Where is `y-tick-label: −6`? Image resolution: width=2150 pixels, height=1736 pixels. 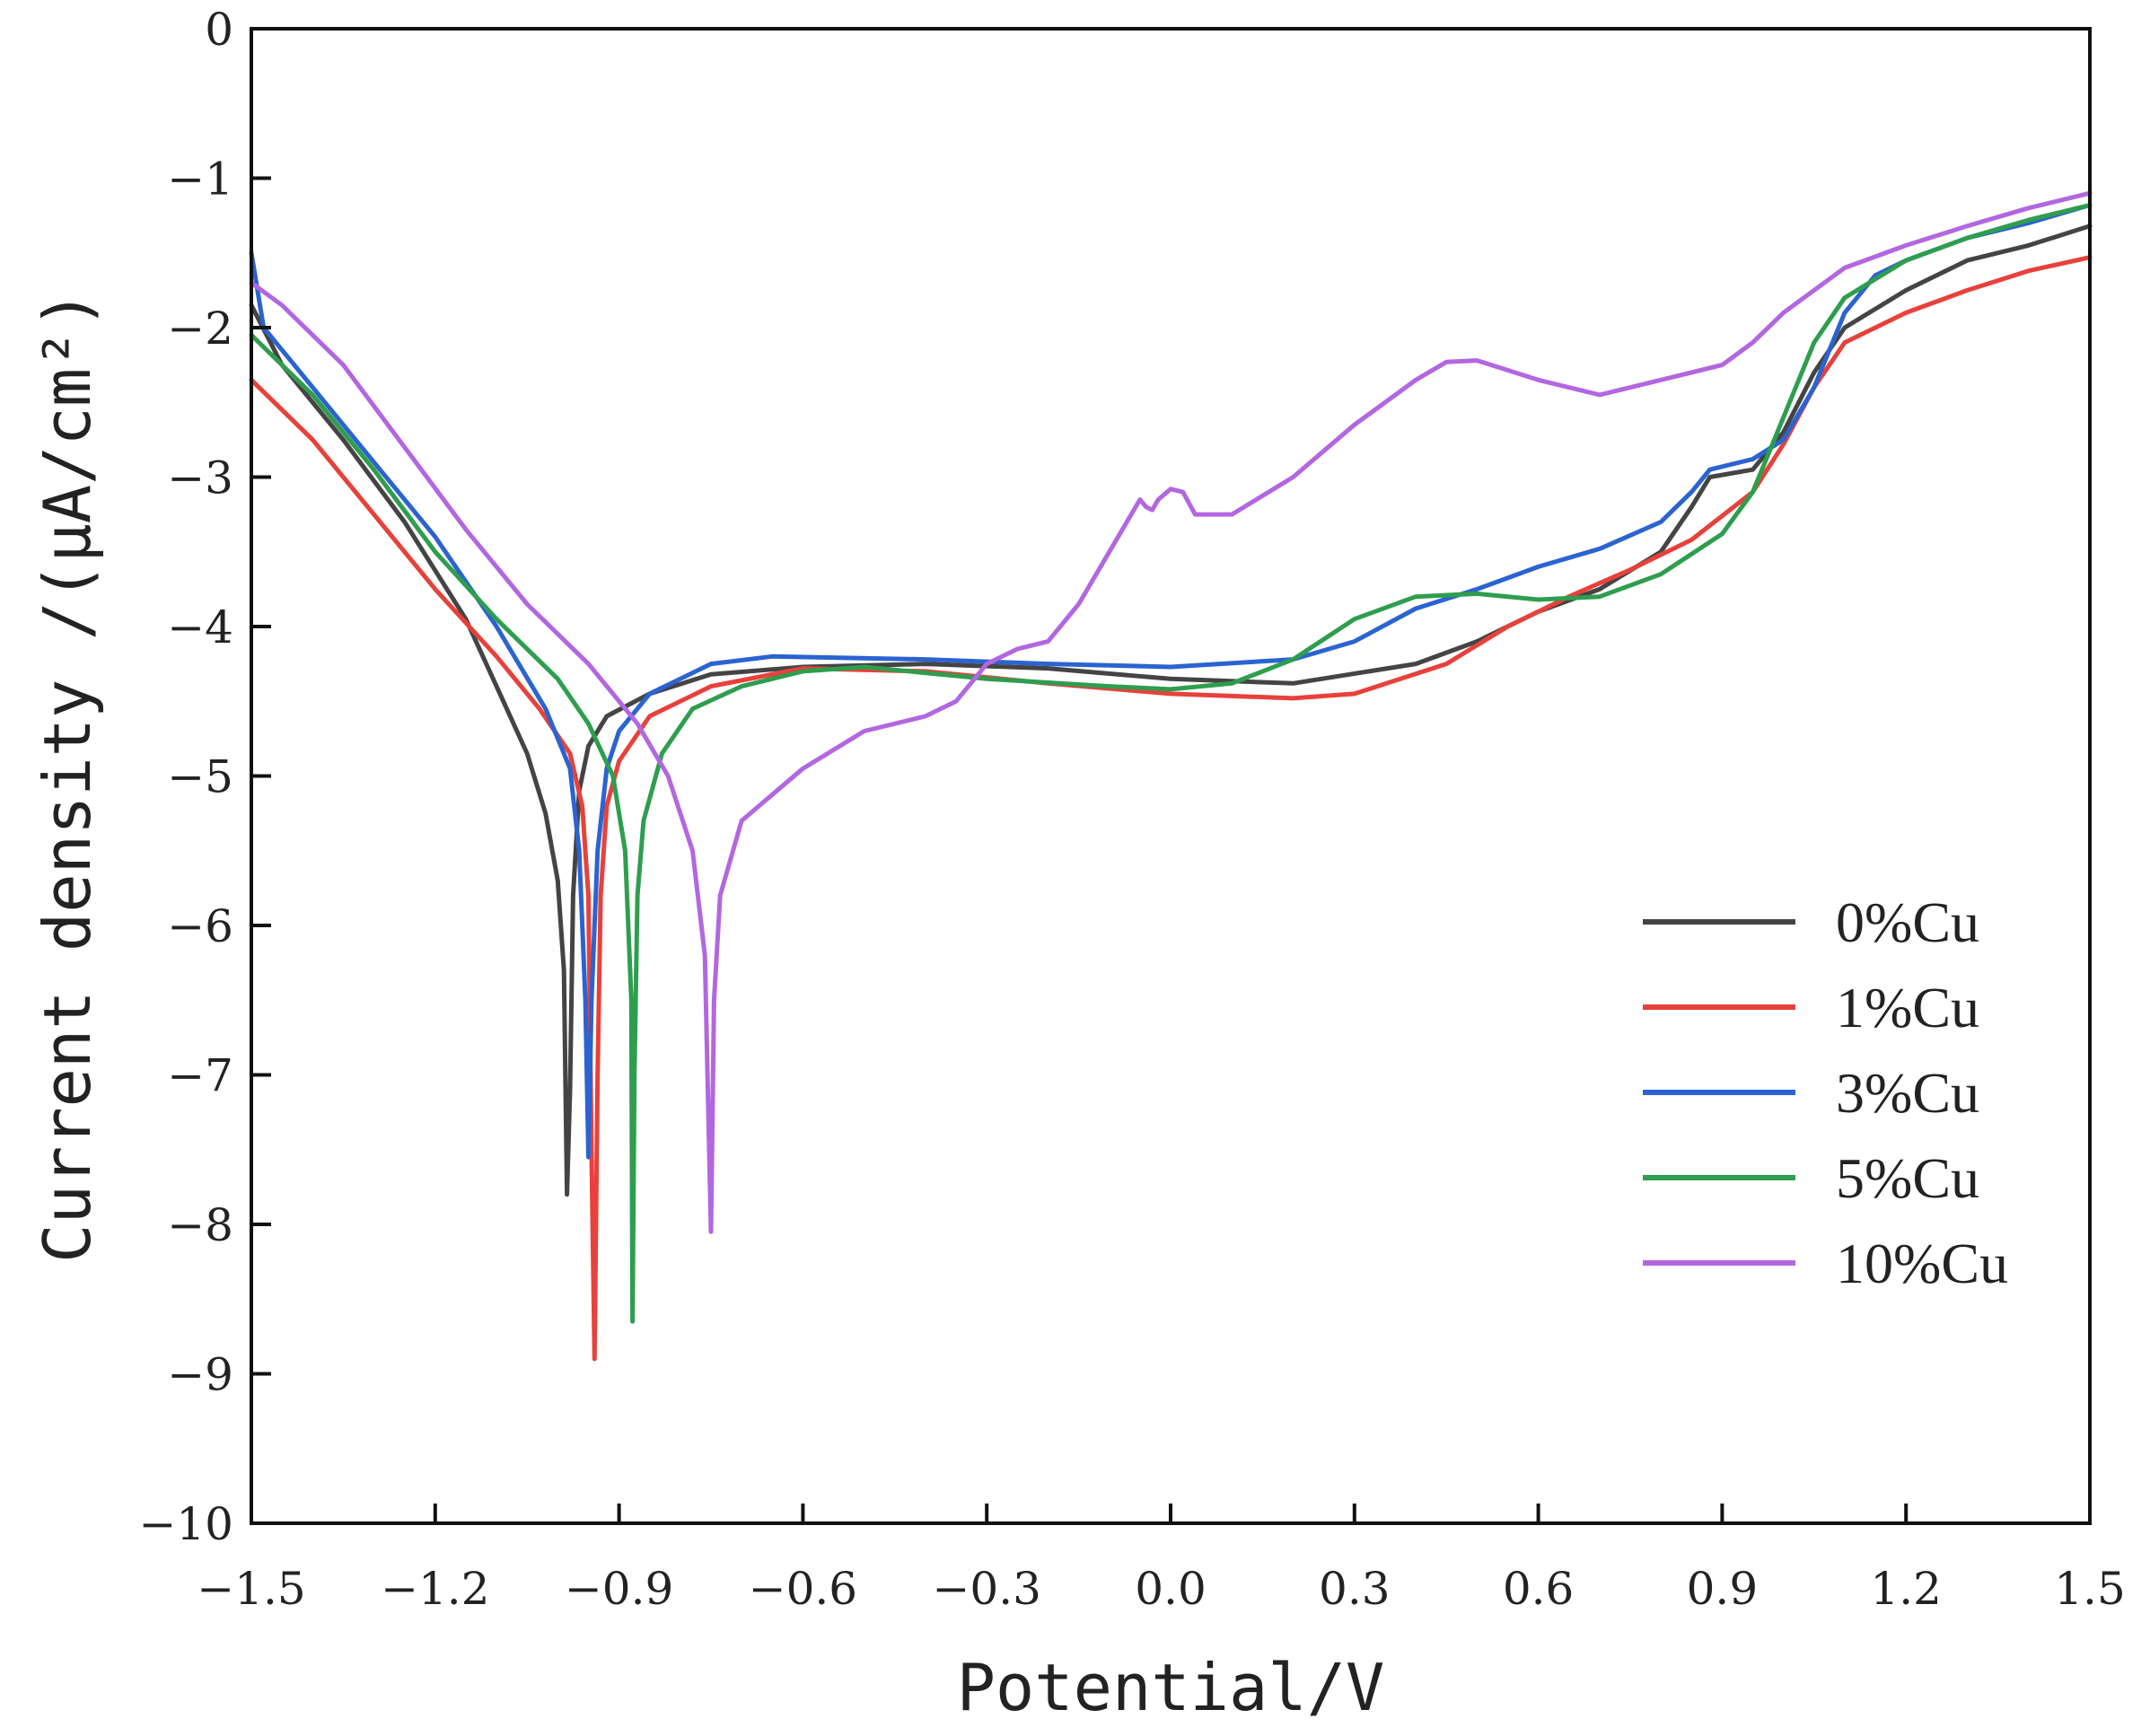 y-tick-label: −6 is located at coordinates (200, 926).